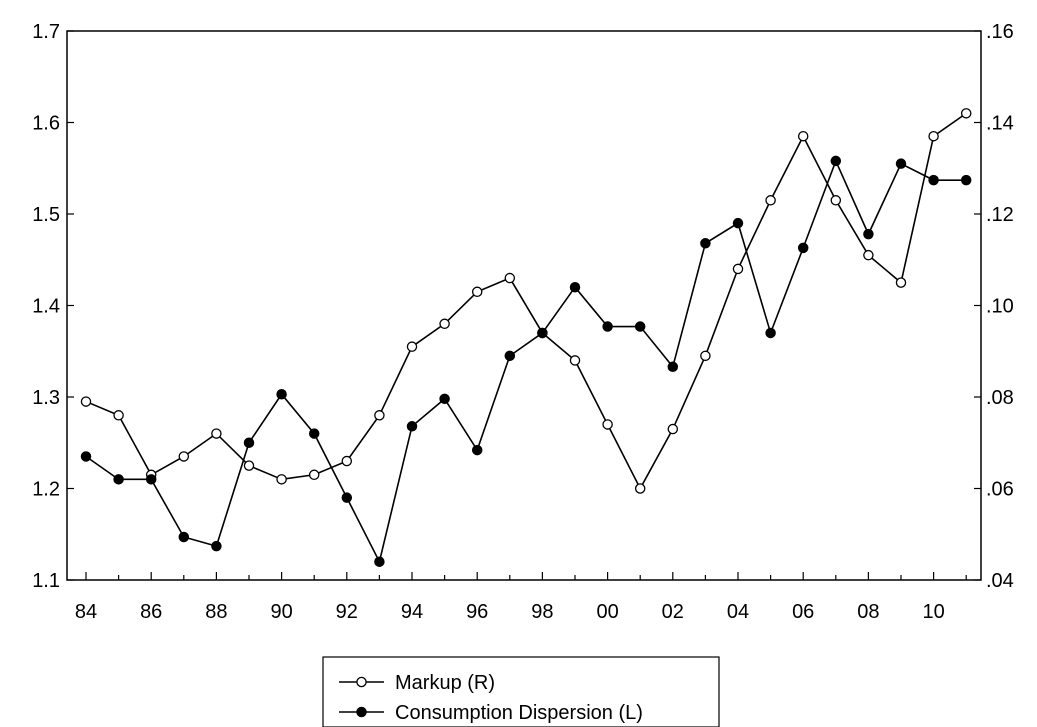  Describe the element at coordinates (151, 612) in the screenshot. I see `x-axis-tick-label: 86` at that location.